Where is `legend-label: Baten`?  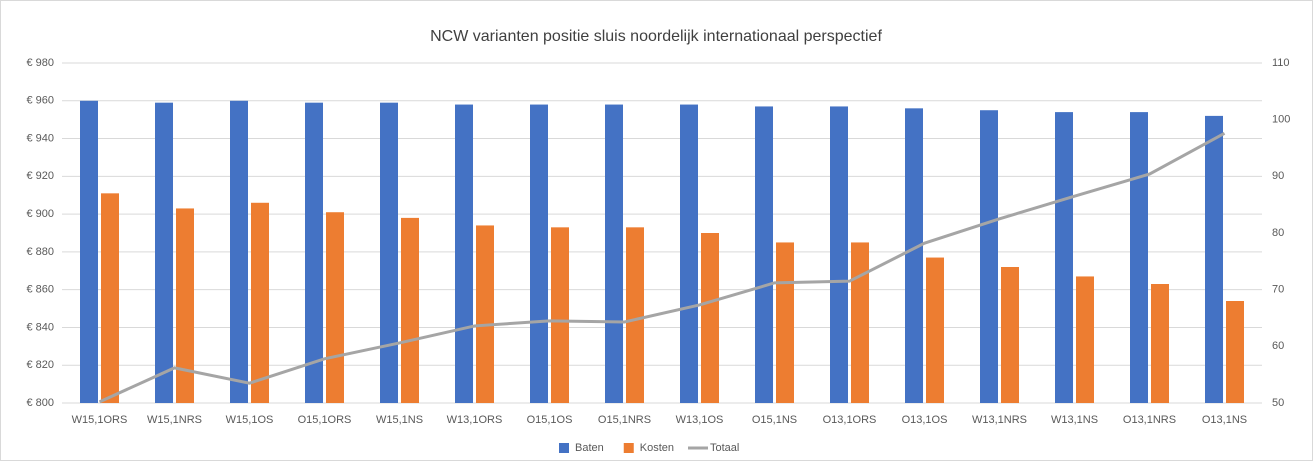
legend-label: Baten is located at coordinates (589, 448).